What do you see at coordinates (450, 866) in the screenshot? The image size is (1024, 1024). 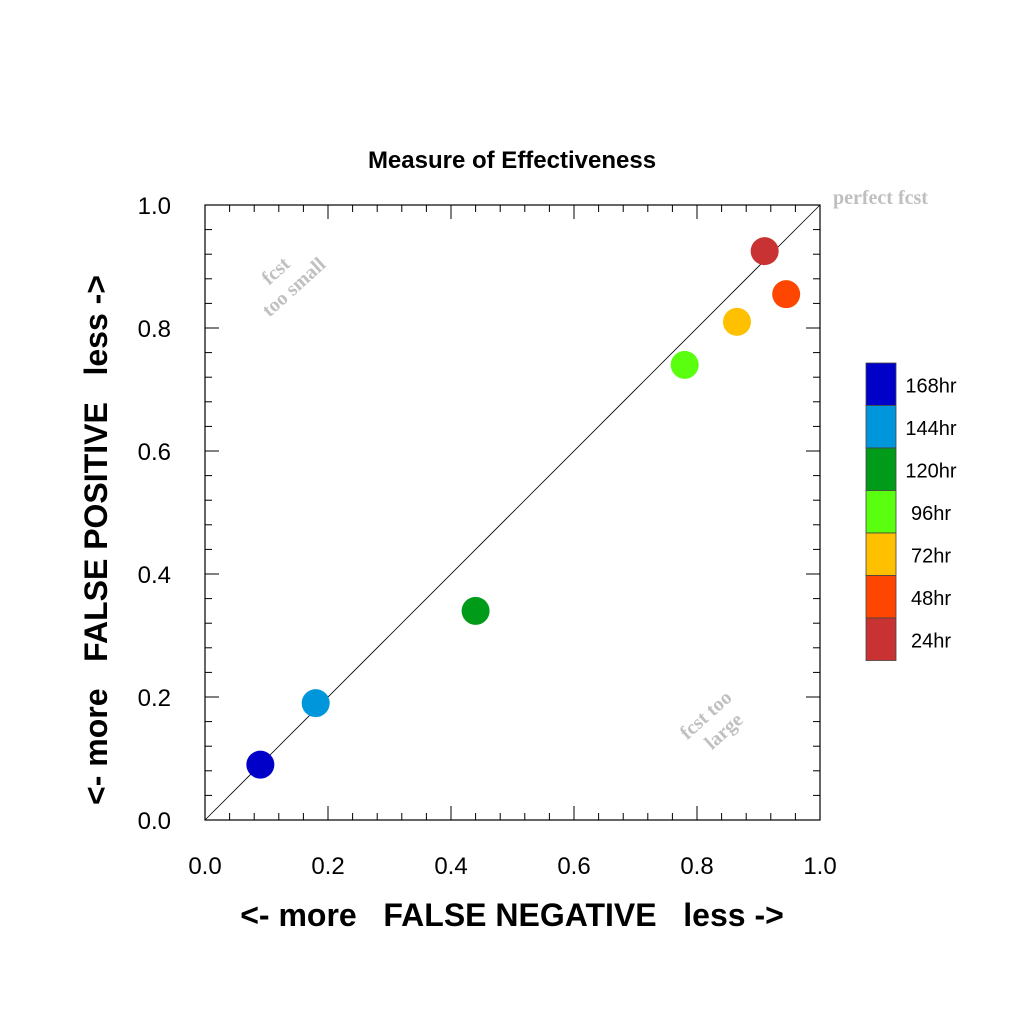 I see `x-tick-label: 0.4` at bounding box center [450, 866].